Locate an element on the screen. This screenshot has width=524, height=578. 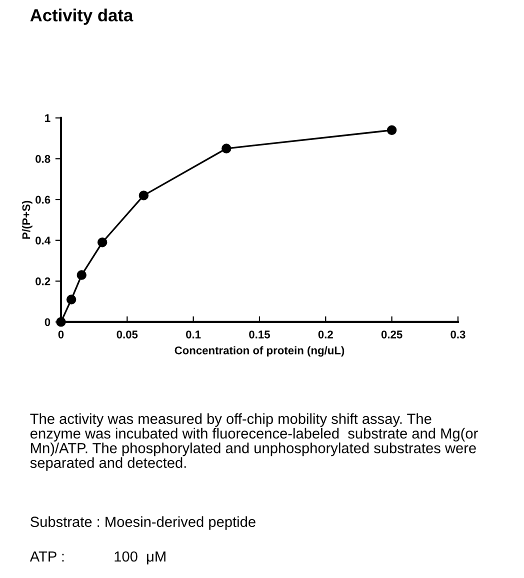
x-tick-label: 0.1 is located at coordinates (193, 334).